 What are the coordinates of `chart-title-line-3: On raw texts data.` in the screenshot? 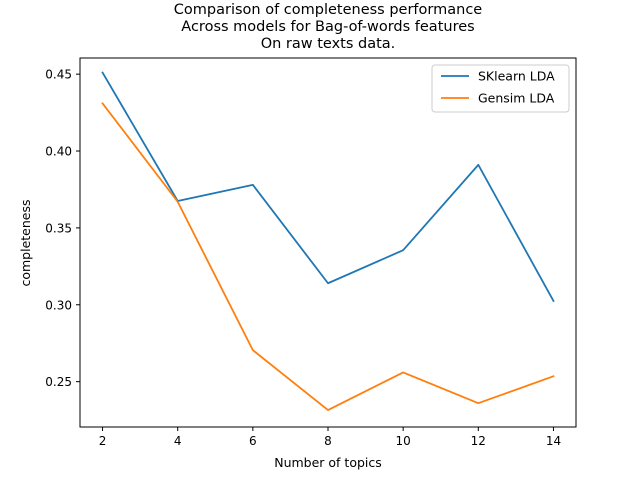 It's located at (328, 44).